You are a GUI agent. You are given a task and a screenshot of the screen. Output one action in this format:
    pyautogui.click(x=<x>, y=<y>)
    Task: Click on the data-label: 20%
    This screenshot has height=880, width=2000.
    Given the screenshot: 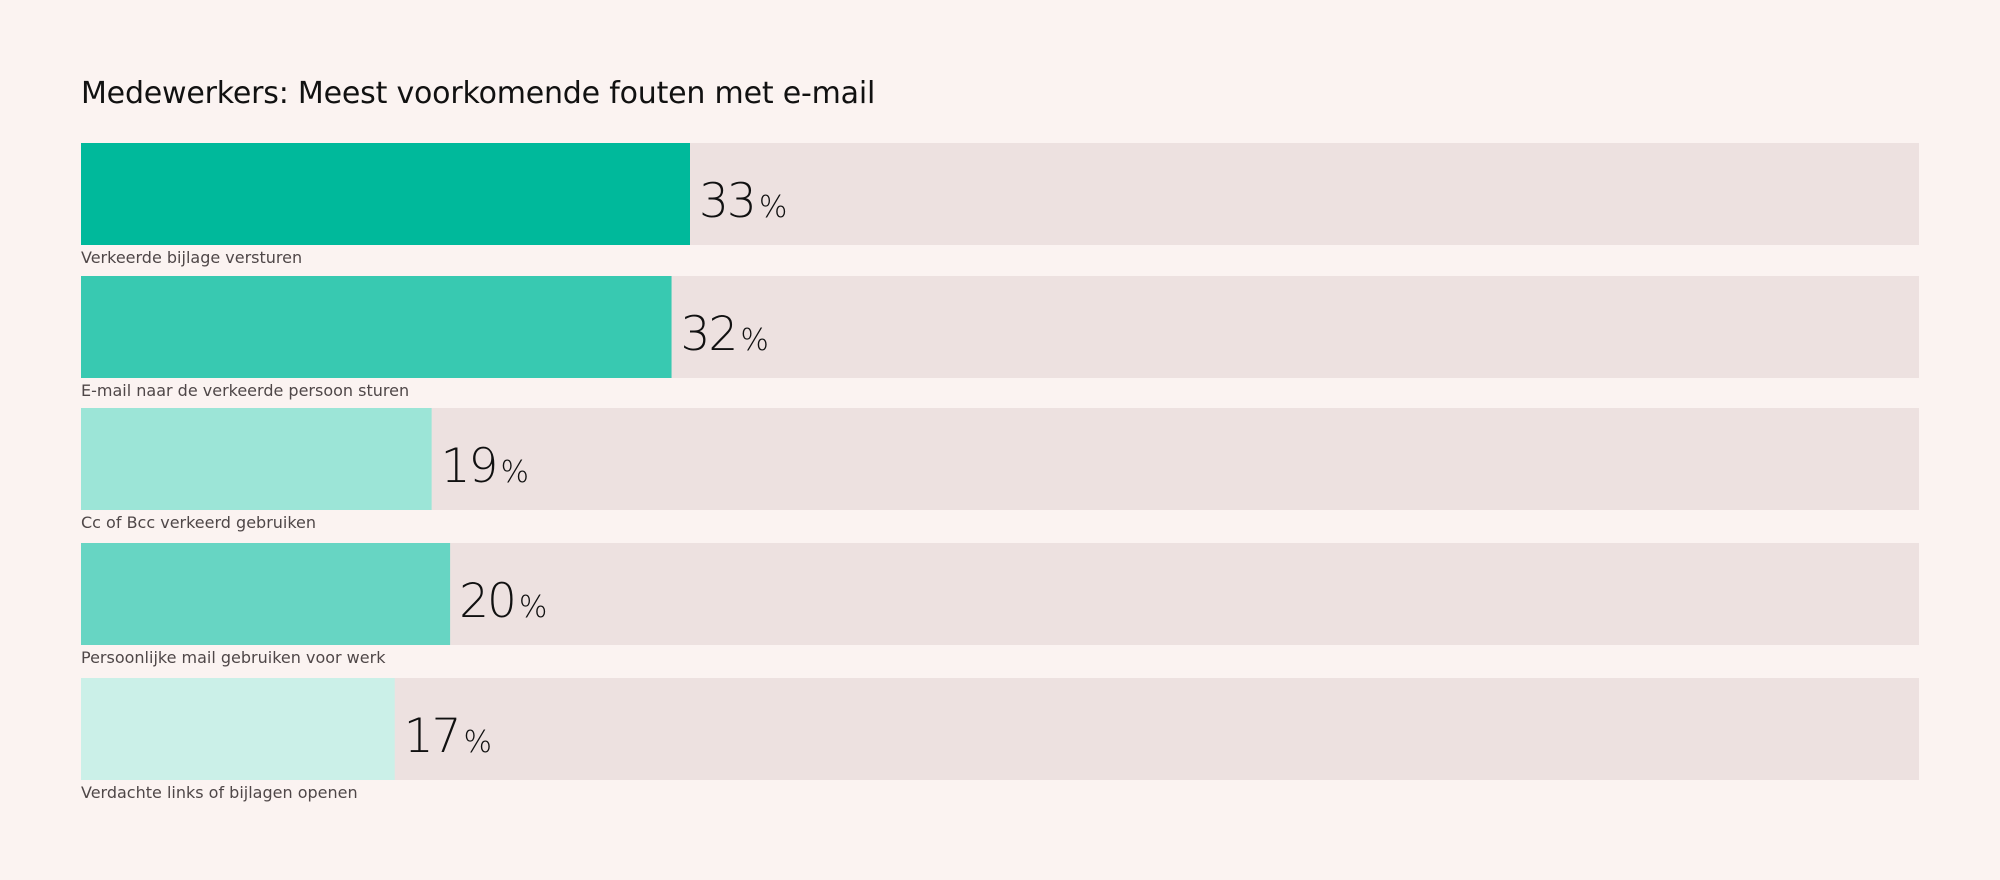 What is the action you would take?
    pyautogui.click(x=503, y=601)
    